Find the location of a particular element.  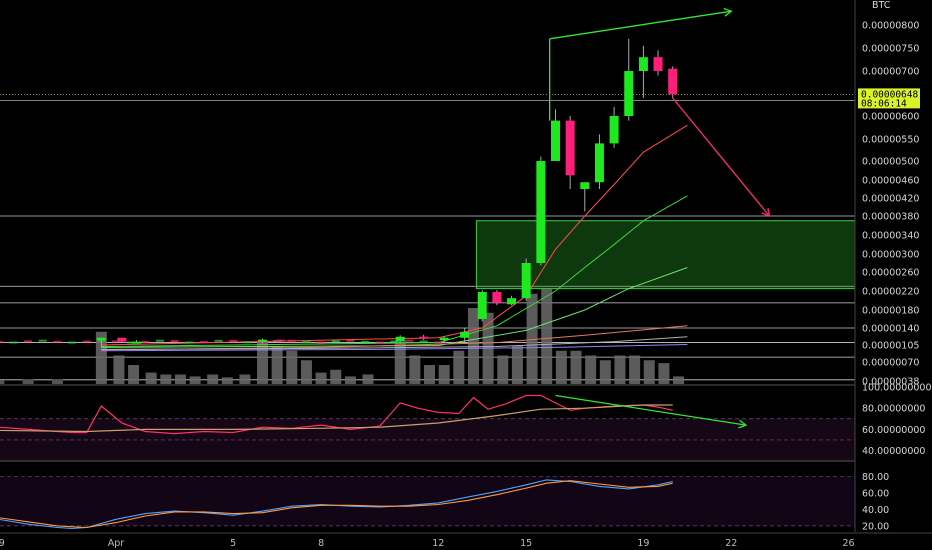

price-axis-label: 0.00000140 is located at coordinates (890, 329).